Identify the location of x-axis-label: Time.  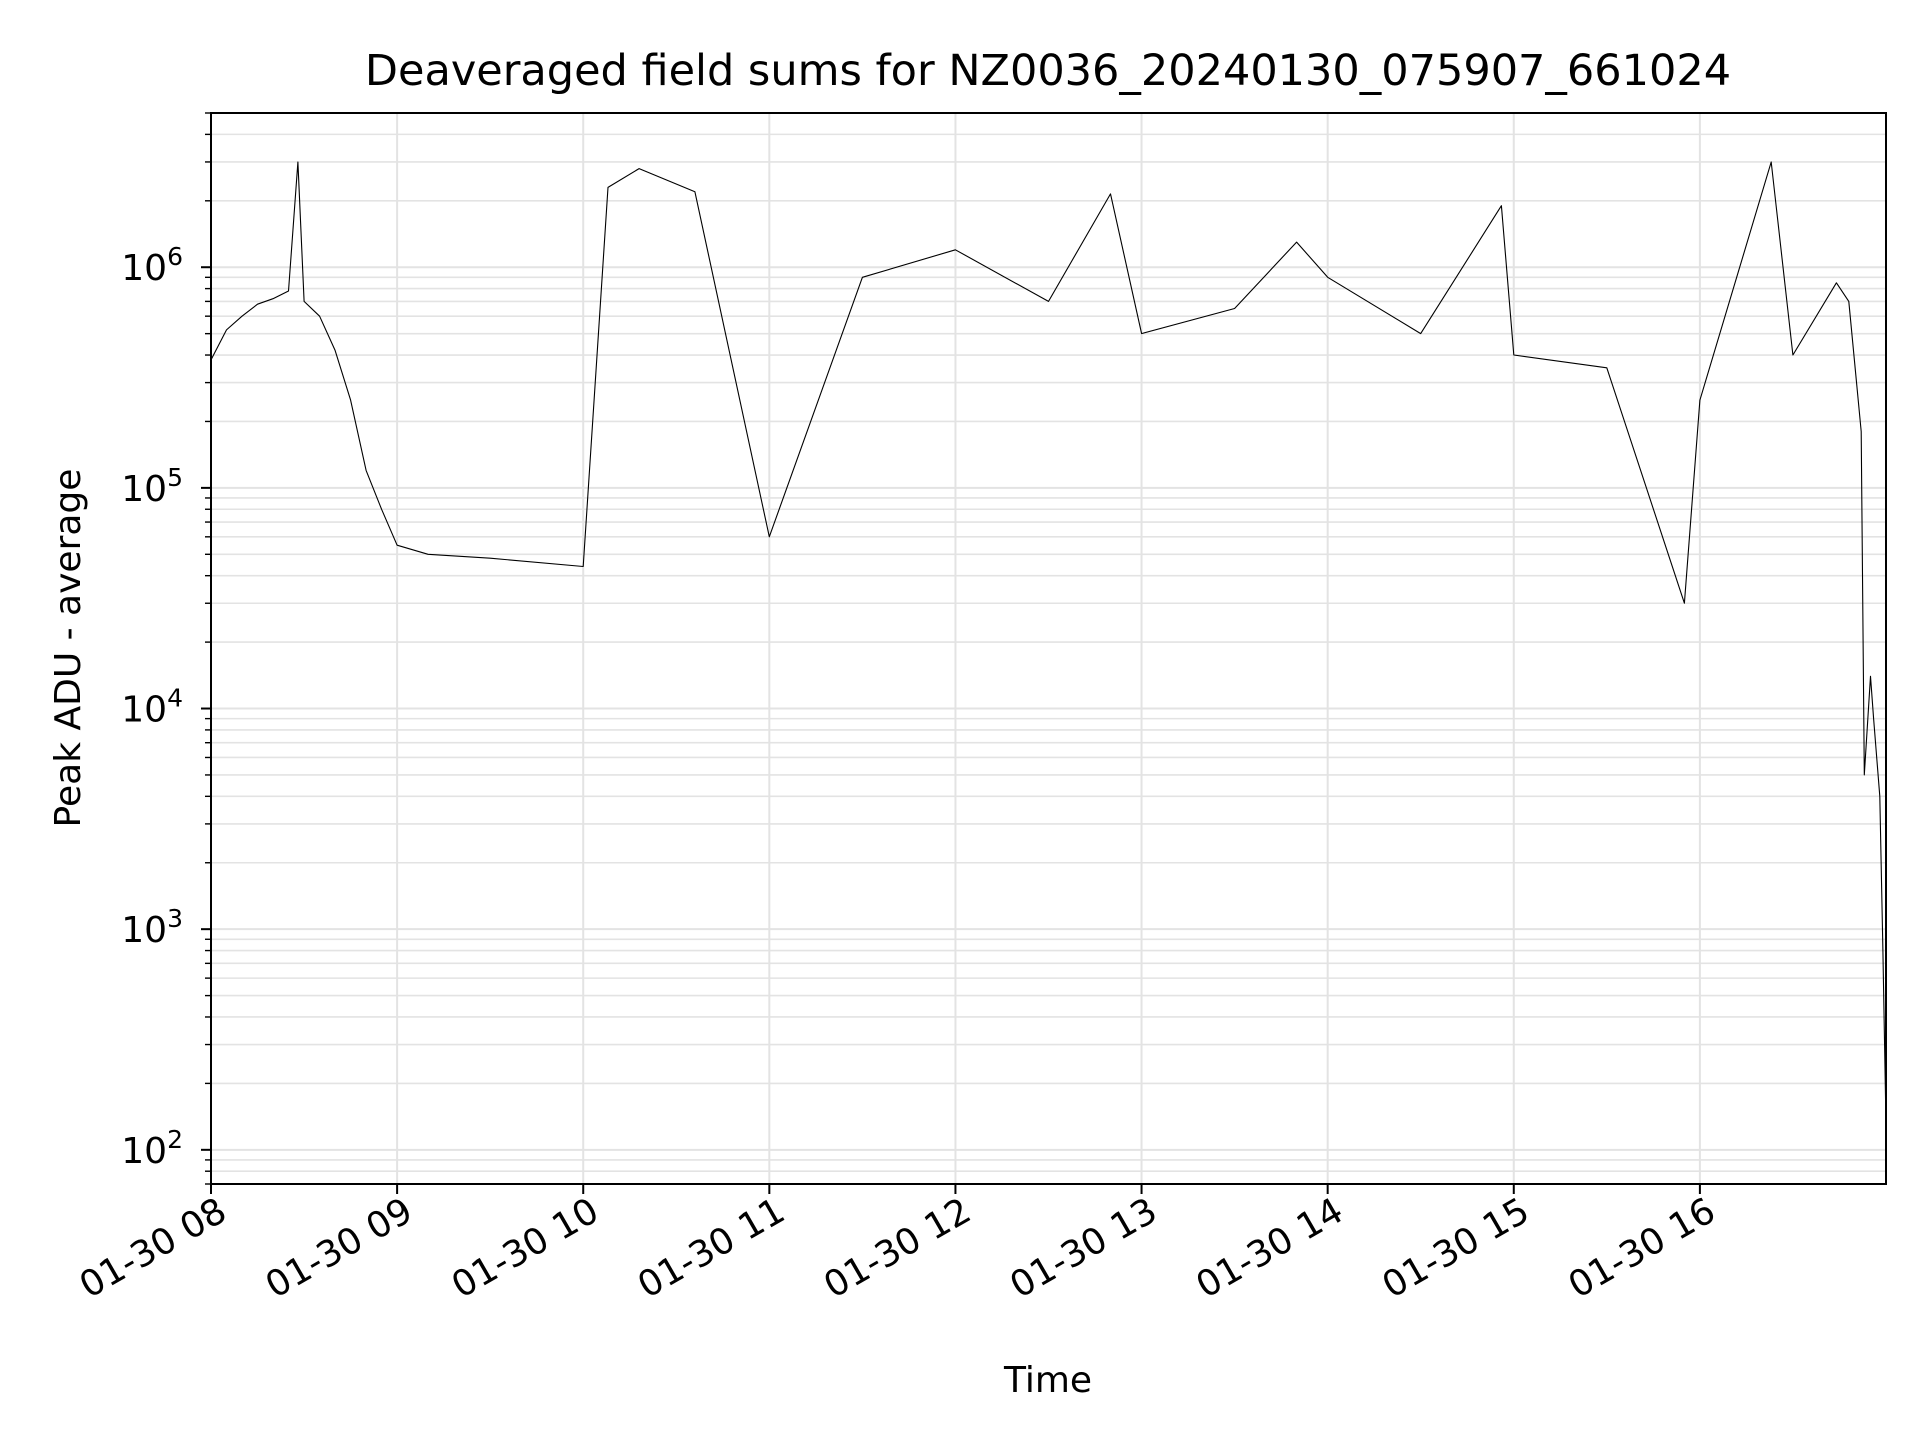
(1047, 1380).